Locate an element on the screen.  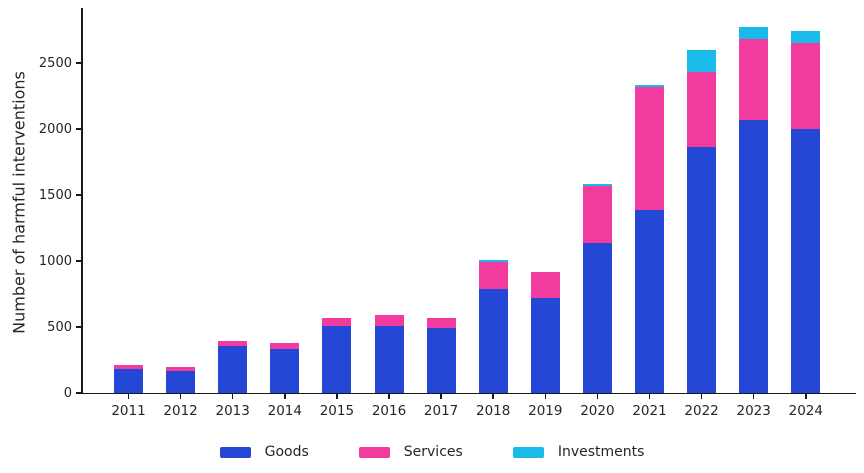
y-tick-label: 2000 is located at coordinates (55, 129).